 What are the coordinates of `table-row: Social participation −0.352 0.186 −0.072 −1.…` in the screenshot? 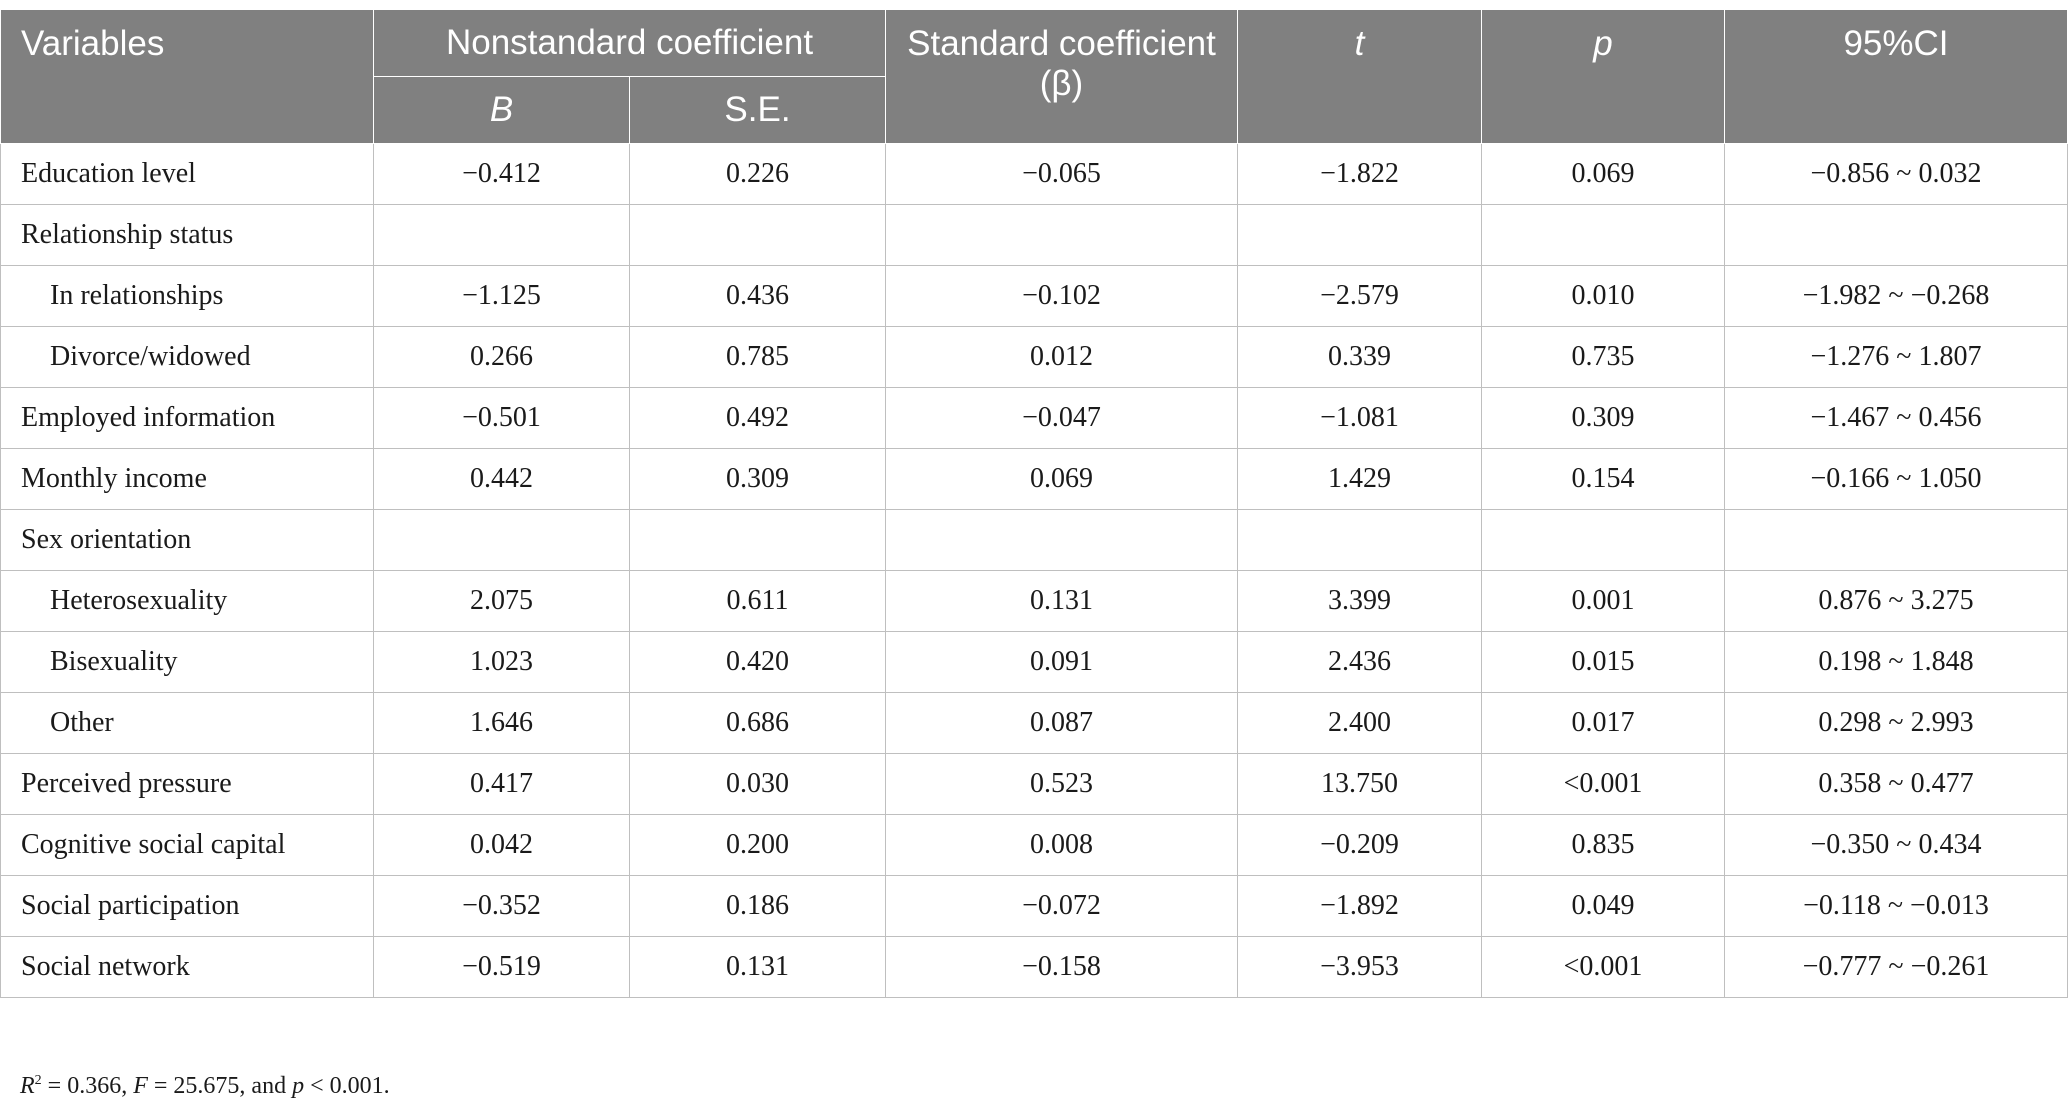 It's located at (1034, 906).